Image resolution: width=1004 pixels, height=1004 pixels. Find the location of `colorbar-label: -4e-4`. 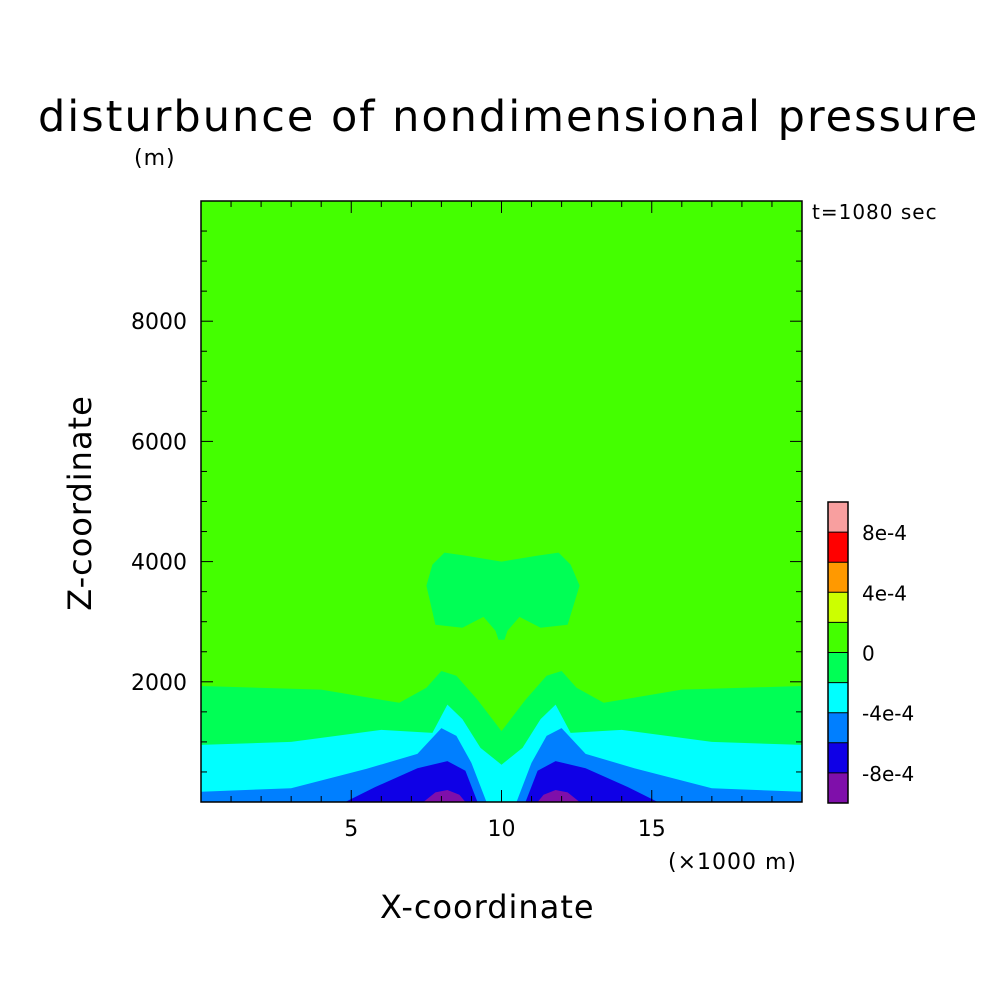

colorbar-label: -4e-4 is located at coordinates (888, 714).